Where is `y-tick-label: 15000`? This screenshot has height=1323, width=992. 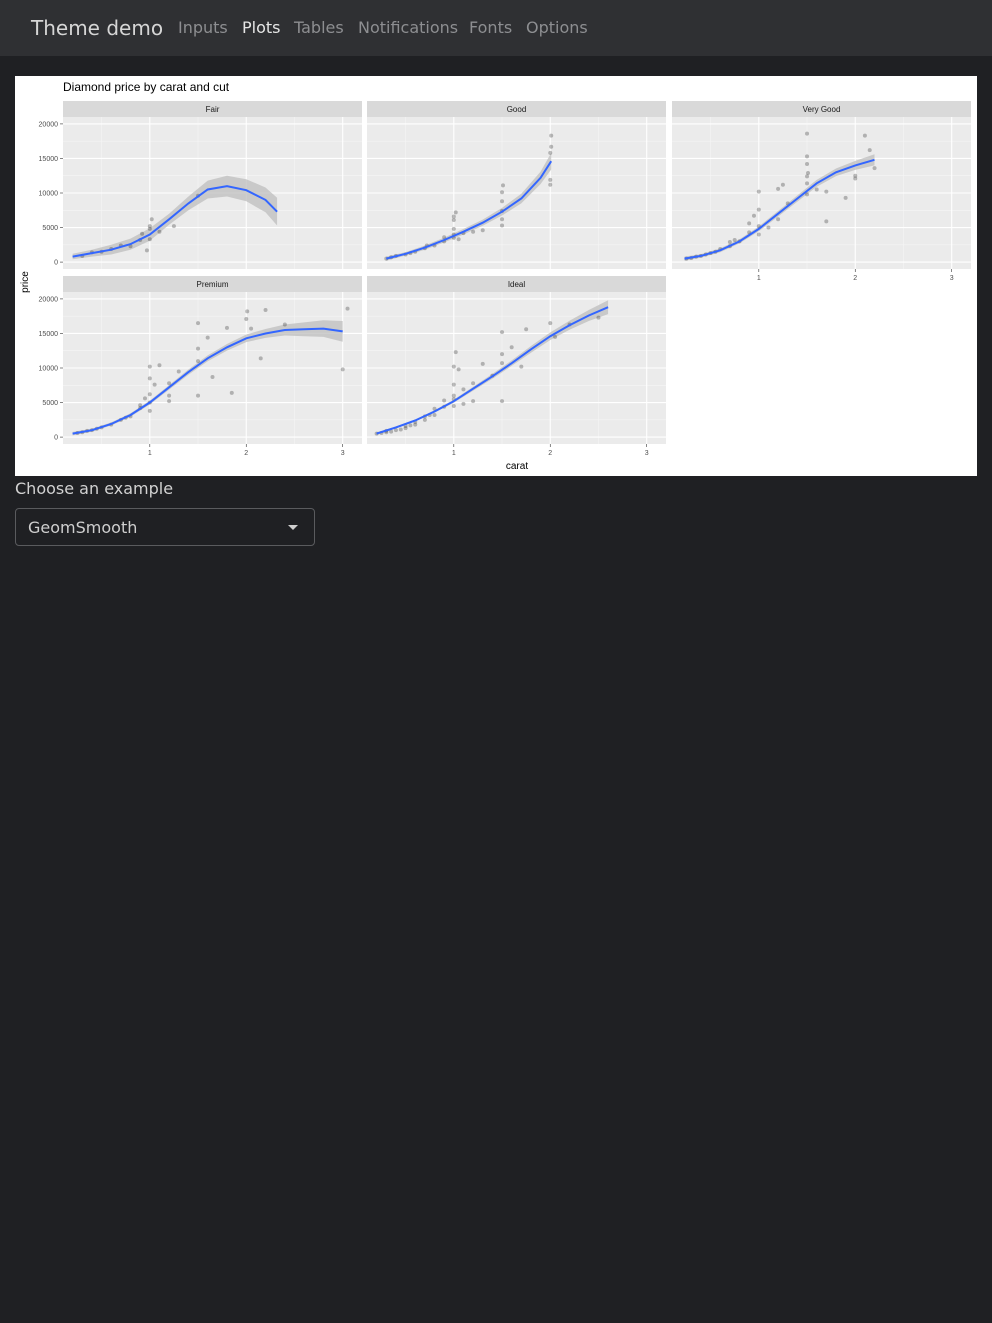
y-tick-label: 15000 is located at coordinates (49, 334).